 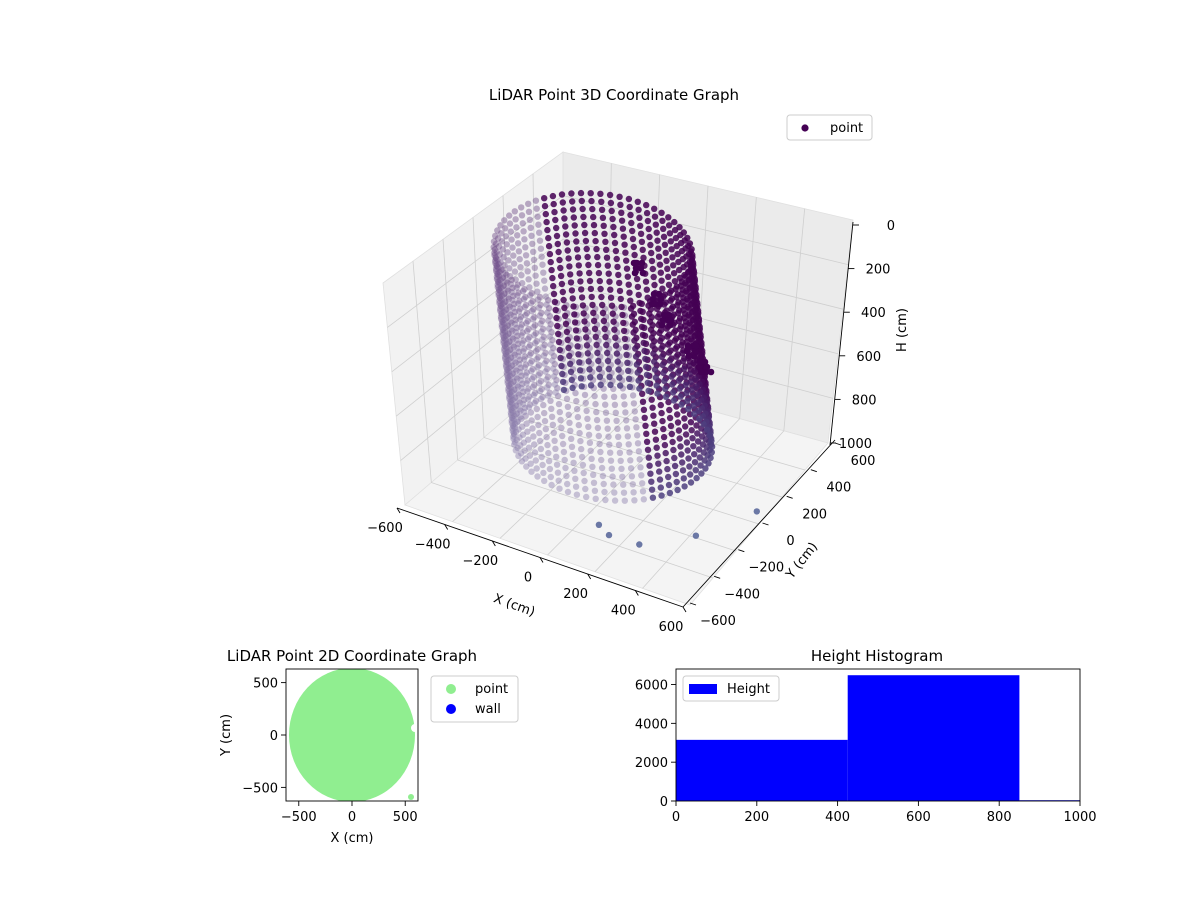 What do you see at coordinates (838, 488) in the screenshot?
I see `y-tick-label-3d: 400` at bounding box center [838, 488].